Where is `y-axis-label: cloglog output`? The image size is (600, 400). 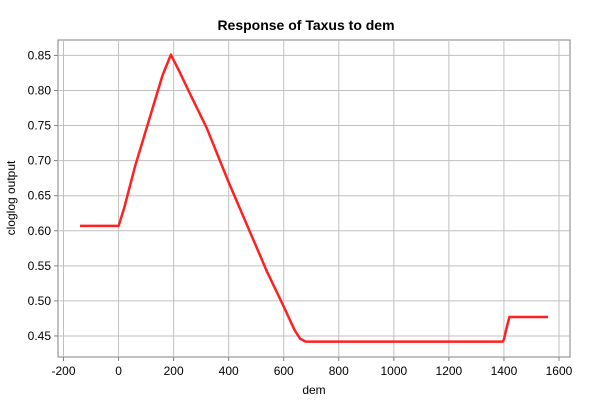
y-axis-label: cloglog output is located at coordinates (11, 197).